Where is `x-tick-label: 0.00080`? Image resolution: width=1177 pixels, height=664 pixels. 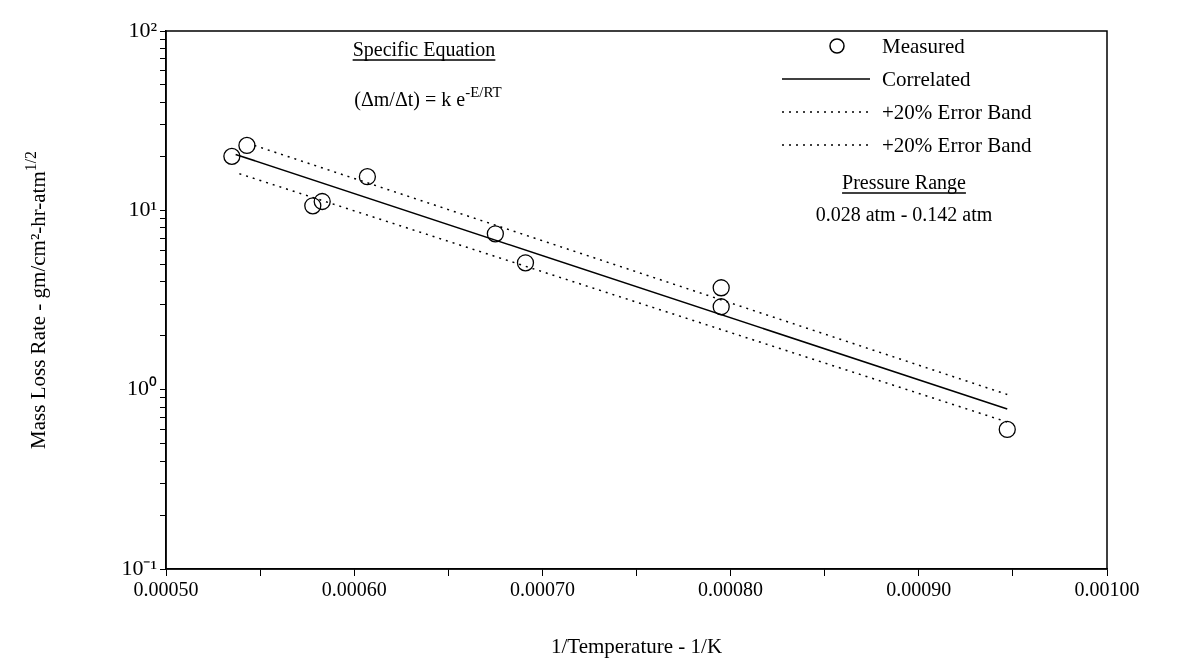
x-tick-label: 0.00080 is located at coordinates (731, 589).